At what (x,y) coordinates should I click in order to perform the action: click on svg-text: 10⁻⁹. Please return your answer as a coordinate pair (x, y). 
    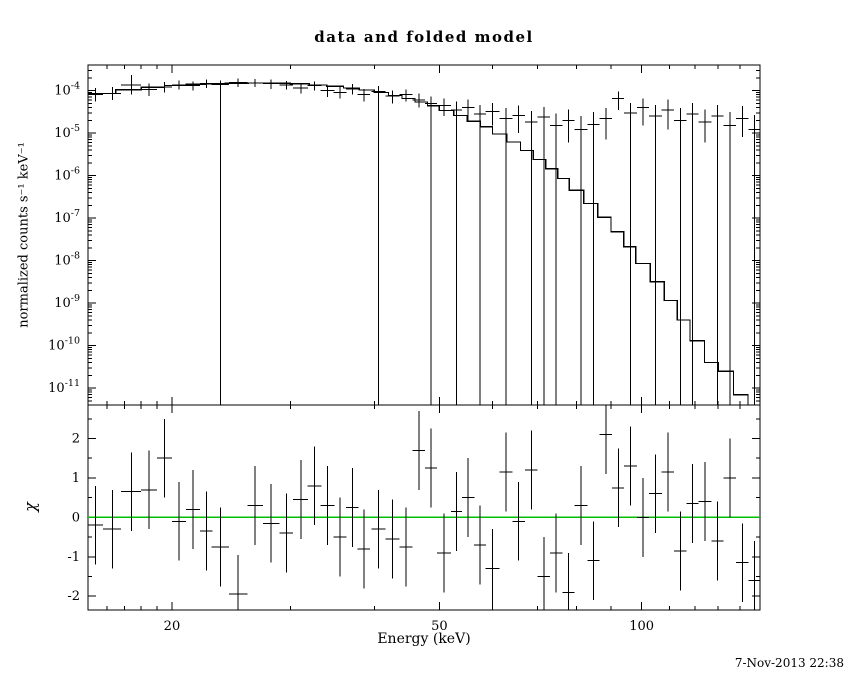
    Looking at the image, I should click on (67, 302).